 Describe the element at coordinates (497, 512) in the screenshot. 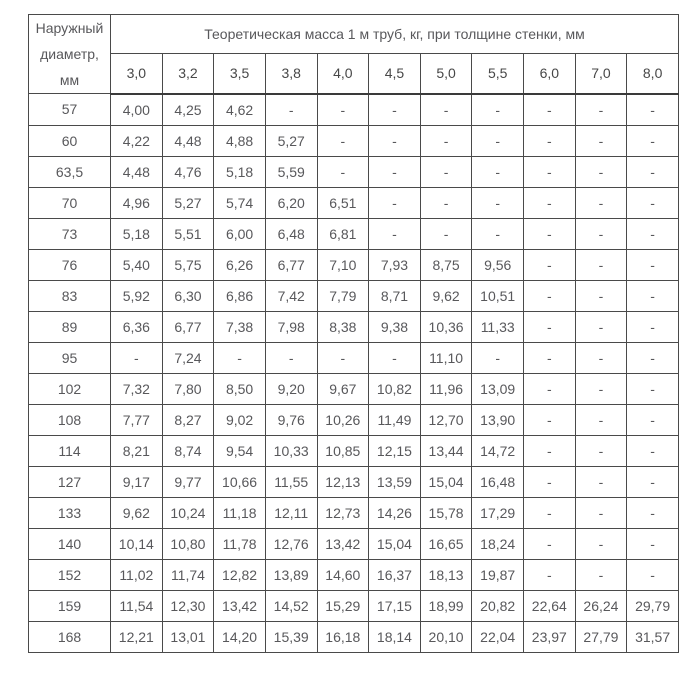

I see `cell-value: 17,29` at that location.